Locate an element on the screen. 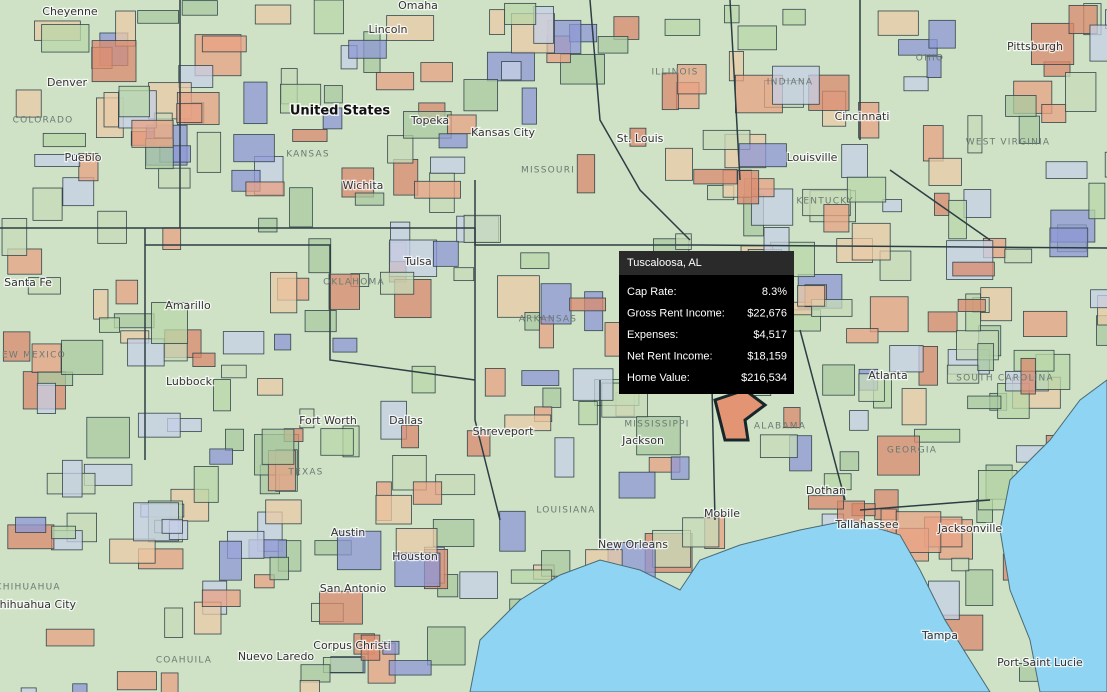 Image resolution: width=1107 pixels, height=692 pixels. state-label: OHIO is located at coordinates (930, 59).